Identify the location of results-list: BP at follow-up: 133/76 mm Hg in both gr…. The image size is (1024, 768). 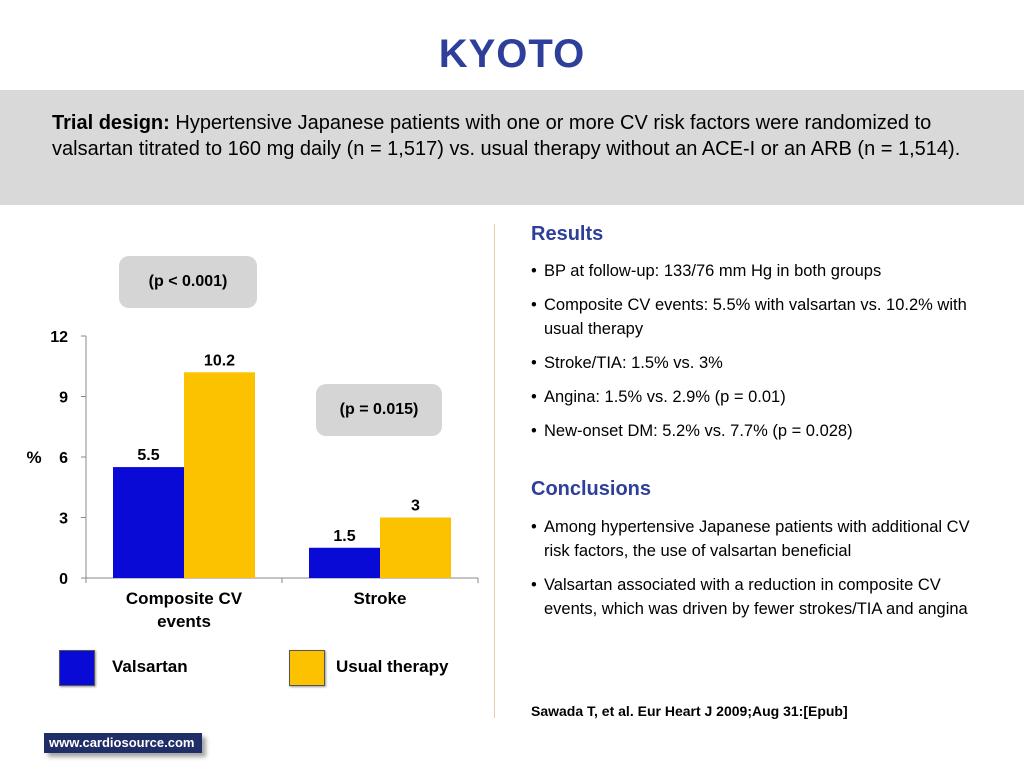
(751, 356).